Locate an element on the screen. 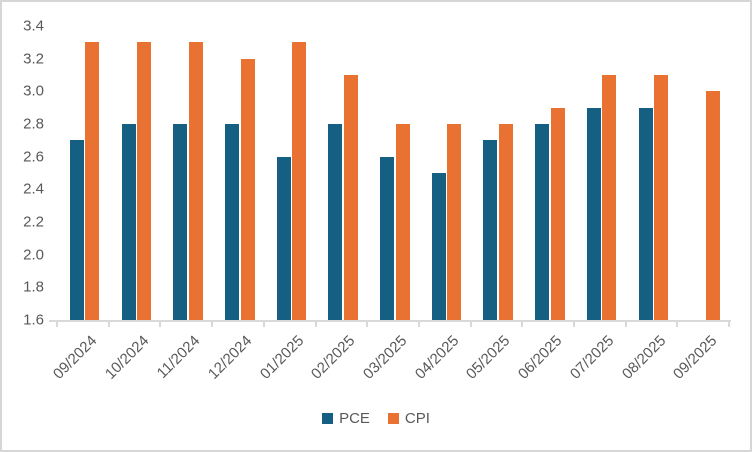 The height and width of the screenshot is (452, 752). x-axis-category-label: 09/2025 is located at coordinates (695, 357).